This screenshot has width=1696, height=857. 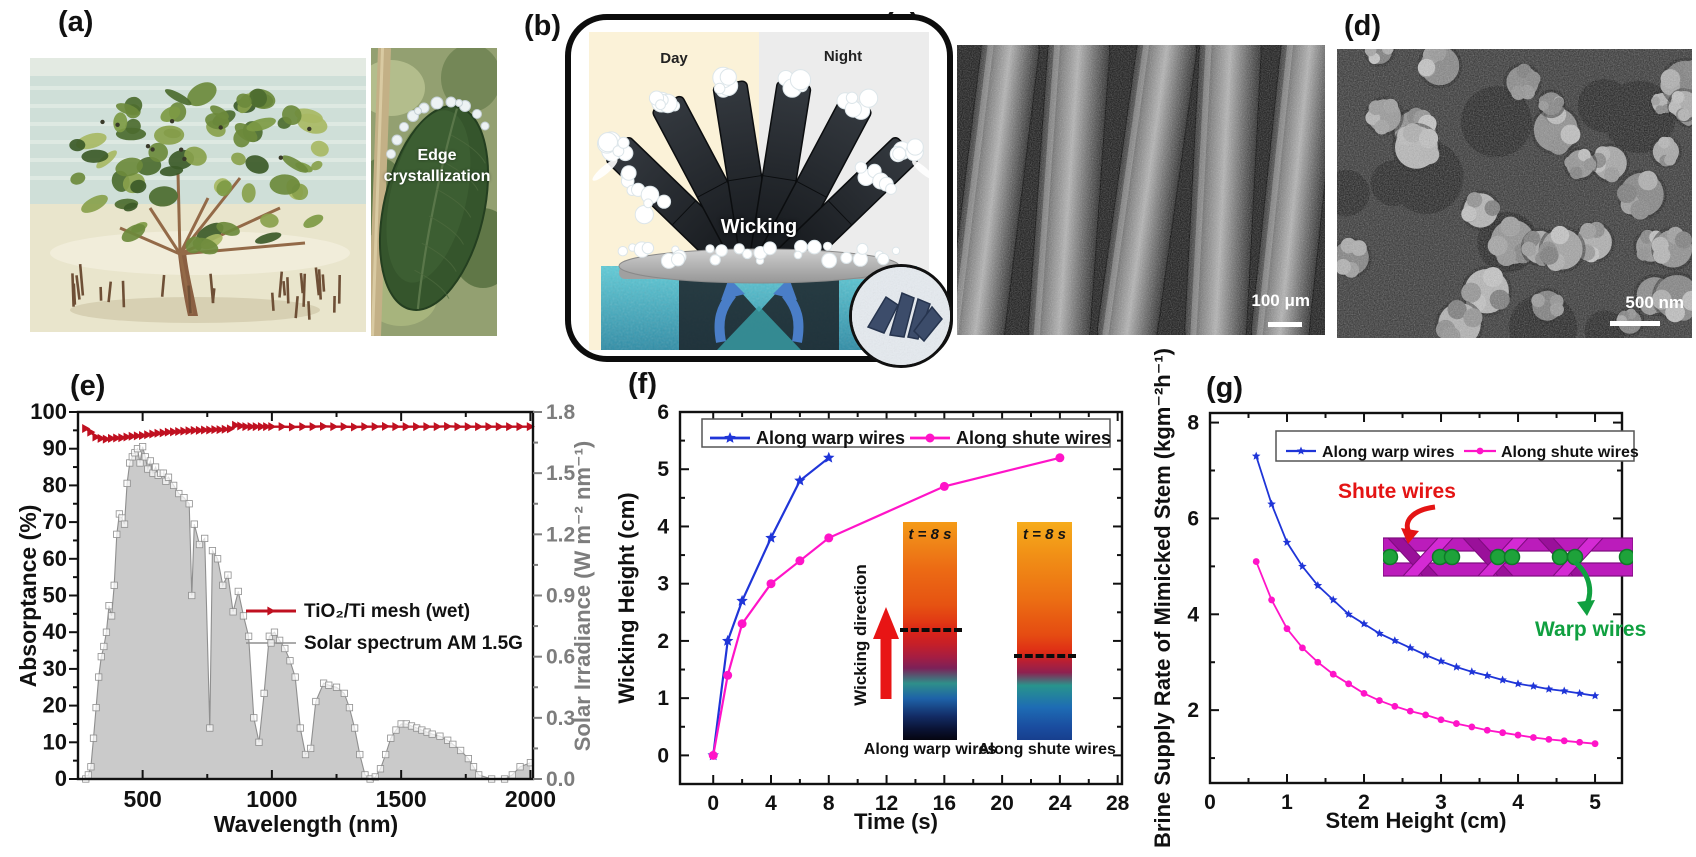 I want to click on mangrove-tree-photo, so click(x=198, y=195).